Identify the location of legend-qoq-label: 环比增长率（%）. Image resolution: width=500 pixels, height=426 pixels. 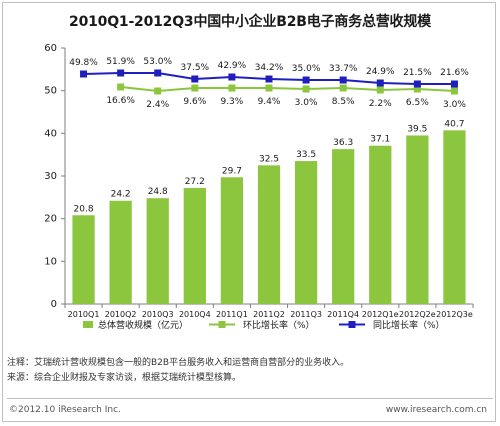
(279, 325).